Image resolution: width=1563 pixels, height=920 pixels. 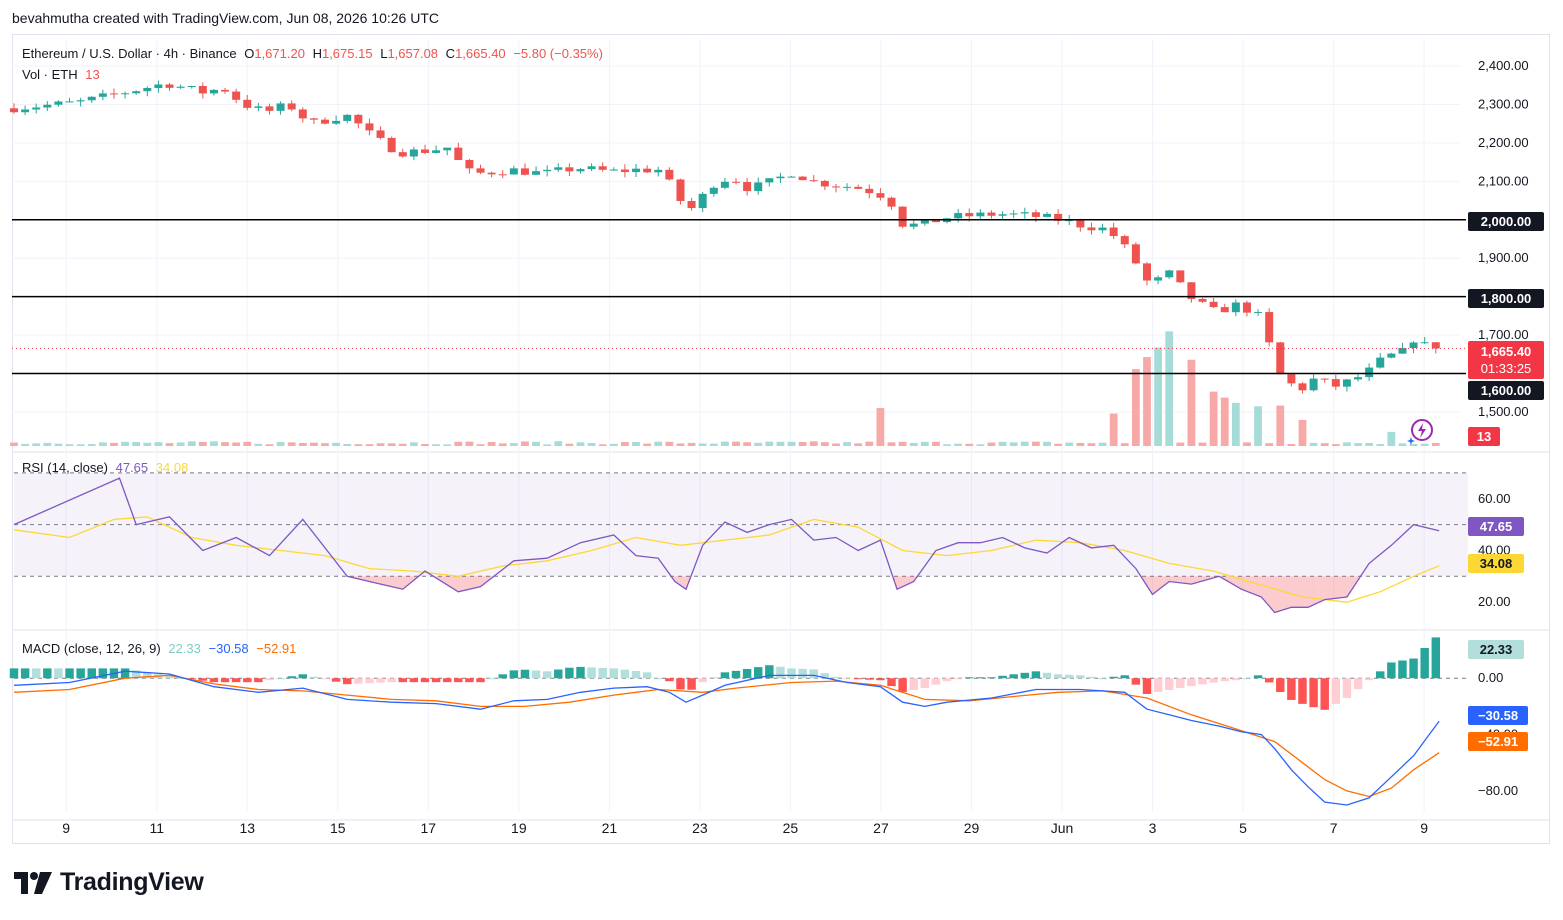 I want to click on time-tick-label: 3, so click(x=1153, y=828).